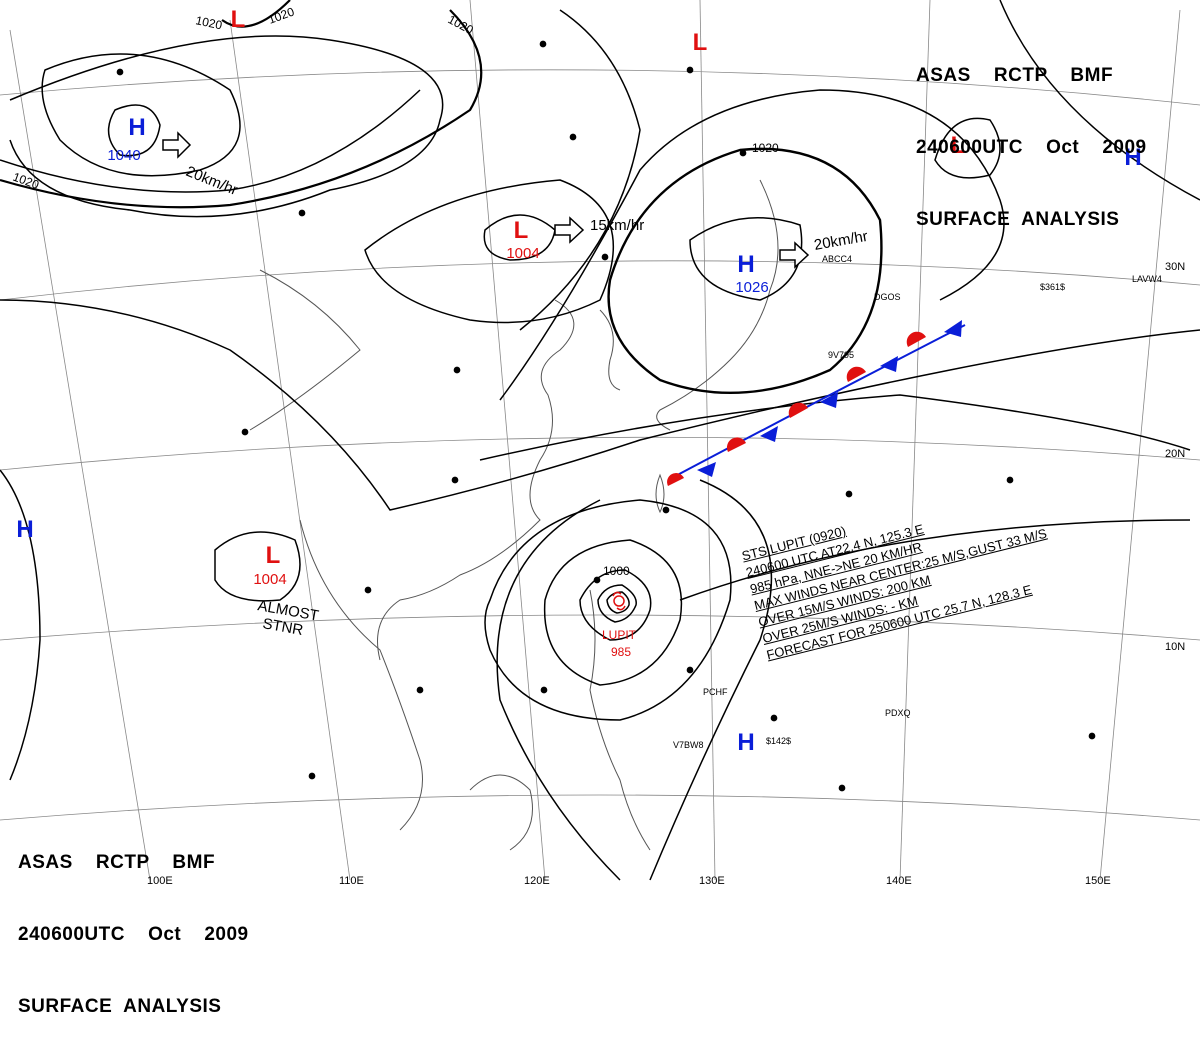 This screenshot has height=1043, width=1200. I want to click on isobar-south-band, so click(835, 427).